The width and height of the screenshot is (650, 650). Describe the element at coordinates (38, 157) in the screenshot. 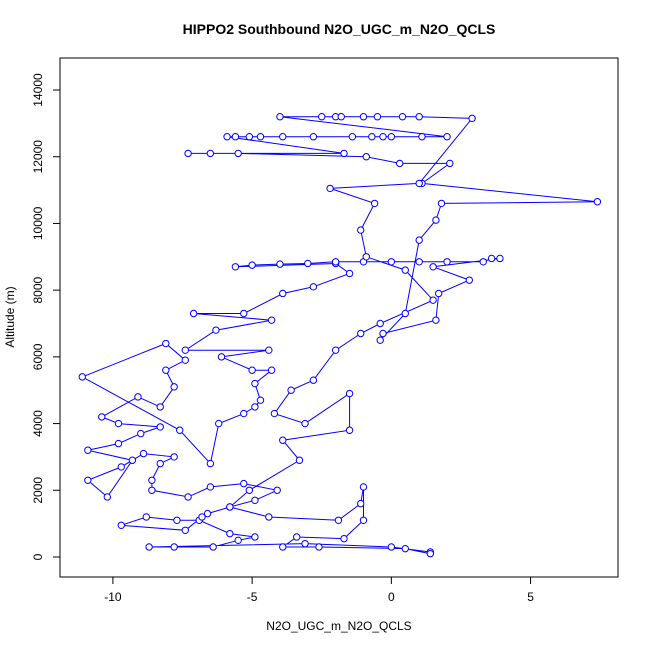

I see `y-tick-label: 12000` at that location.